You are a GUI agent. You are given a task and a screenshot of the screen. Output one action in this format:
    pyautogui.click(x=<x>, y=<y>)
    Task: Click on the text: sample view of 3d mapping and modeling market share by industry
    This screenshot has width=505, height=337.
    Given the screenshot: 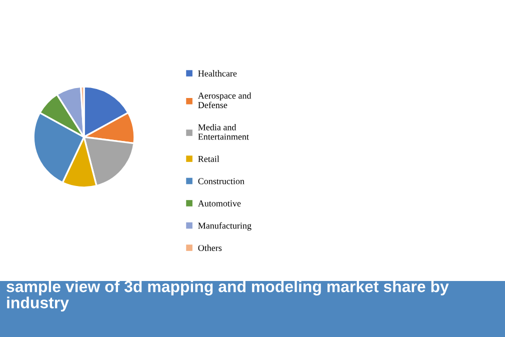 What is the action you would take?
    pyautogui.click(x=227, y=296)
    